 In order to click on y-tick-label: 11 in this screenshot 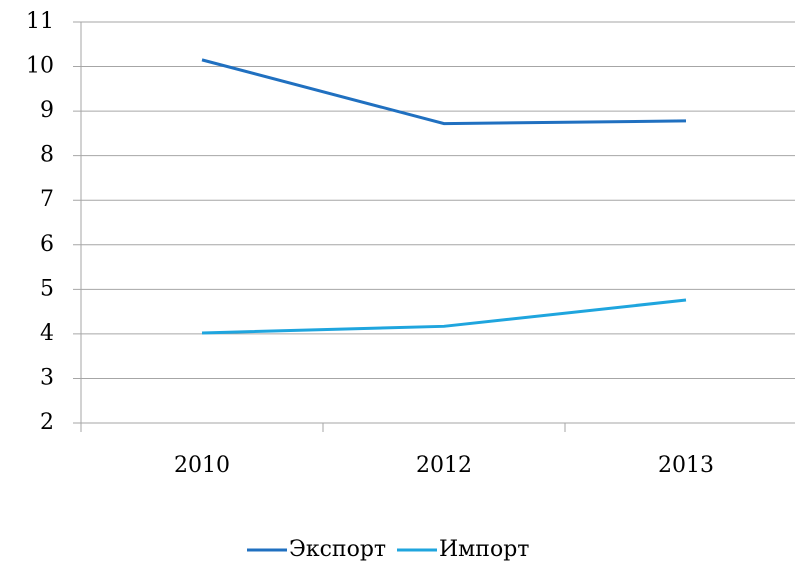, I will do `click(40, 21)`.